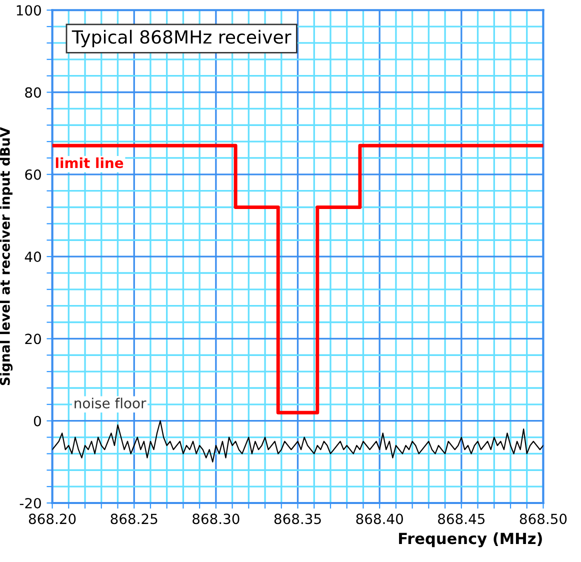 Image resolution: width=581 pixels, height=562 pixels. What do you see at coordinates (30, 503) in the screenshot?
I see `y-tick-label: -20` at bounding box center [30, 503].